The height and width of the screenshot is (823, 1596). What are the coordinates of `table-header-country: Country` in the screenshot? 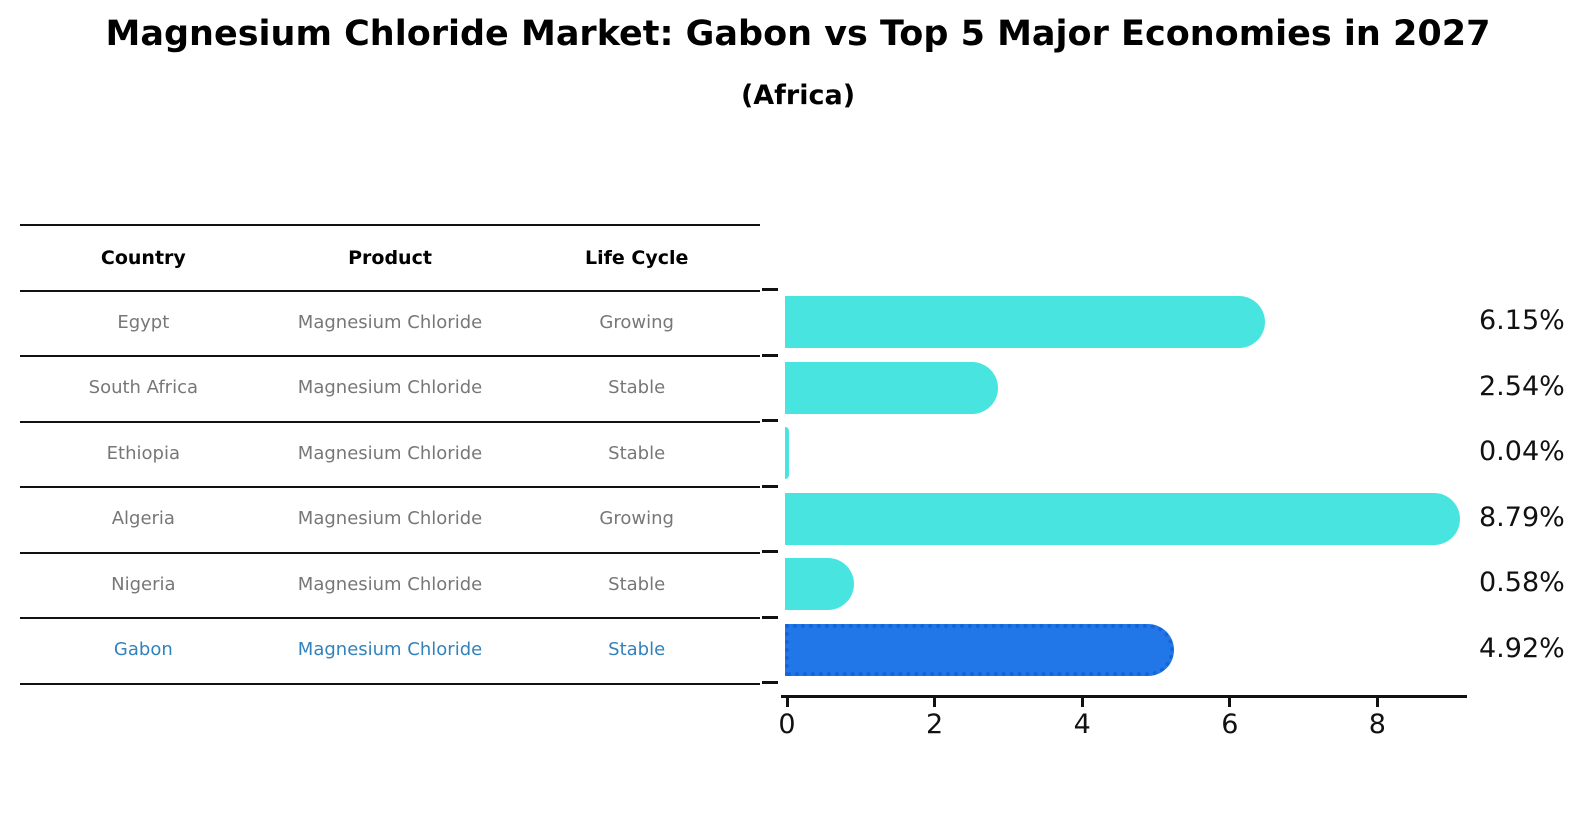 It's located at (143, 258).